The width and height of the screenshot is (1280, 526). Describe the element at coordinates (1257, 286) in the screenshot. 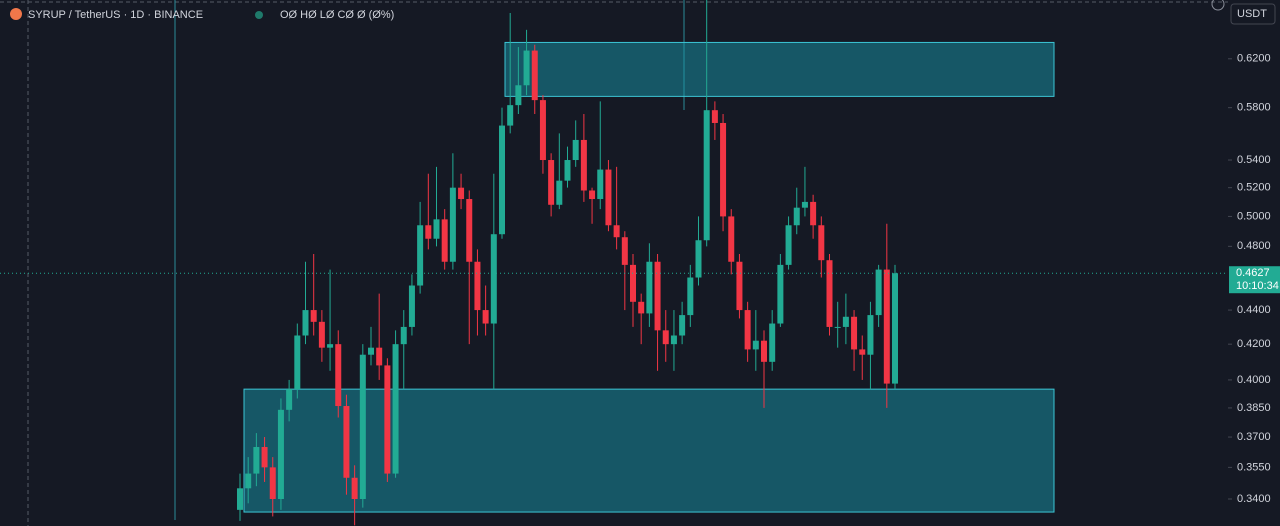

I see `countdown-label: 10:10:34` at that location.